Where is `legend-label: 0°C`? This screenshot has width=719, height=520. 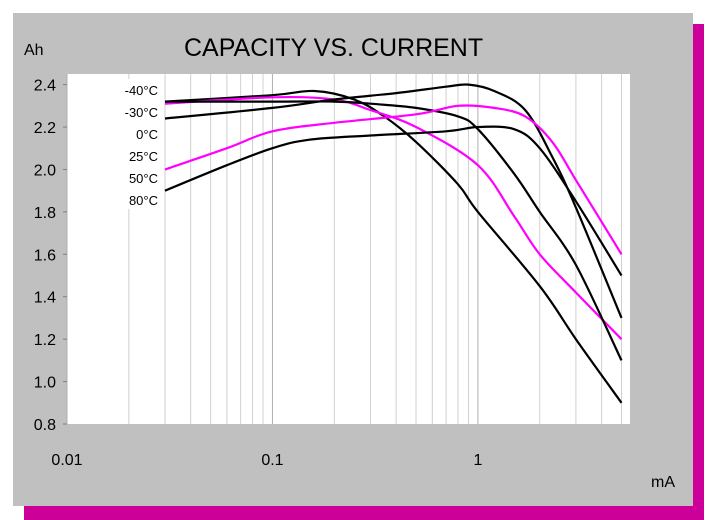
legend-label: 0°C is located at coordinates (147, 134).